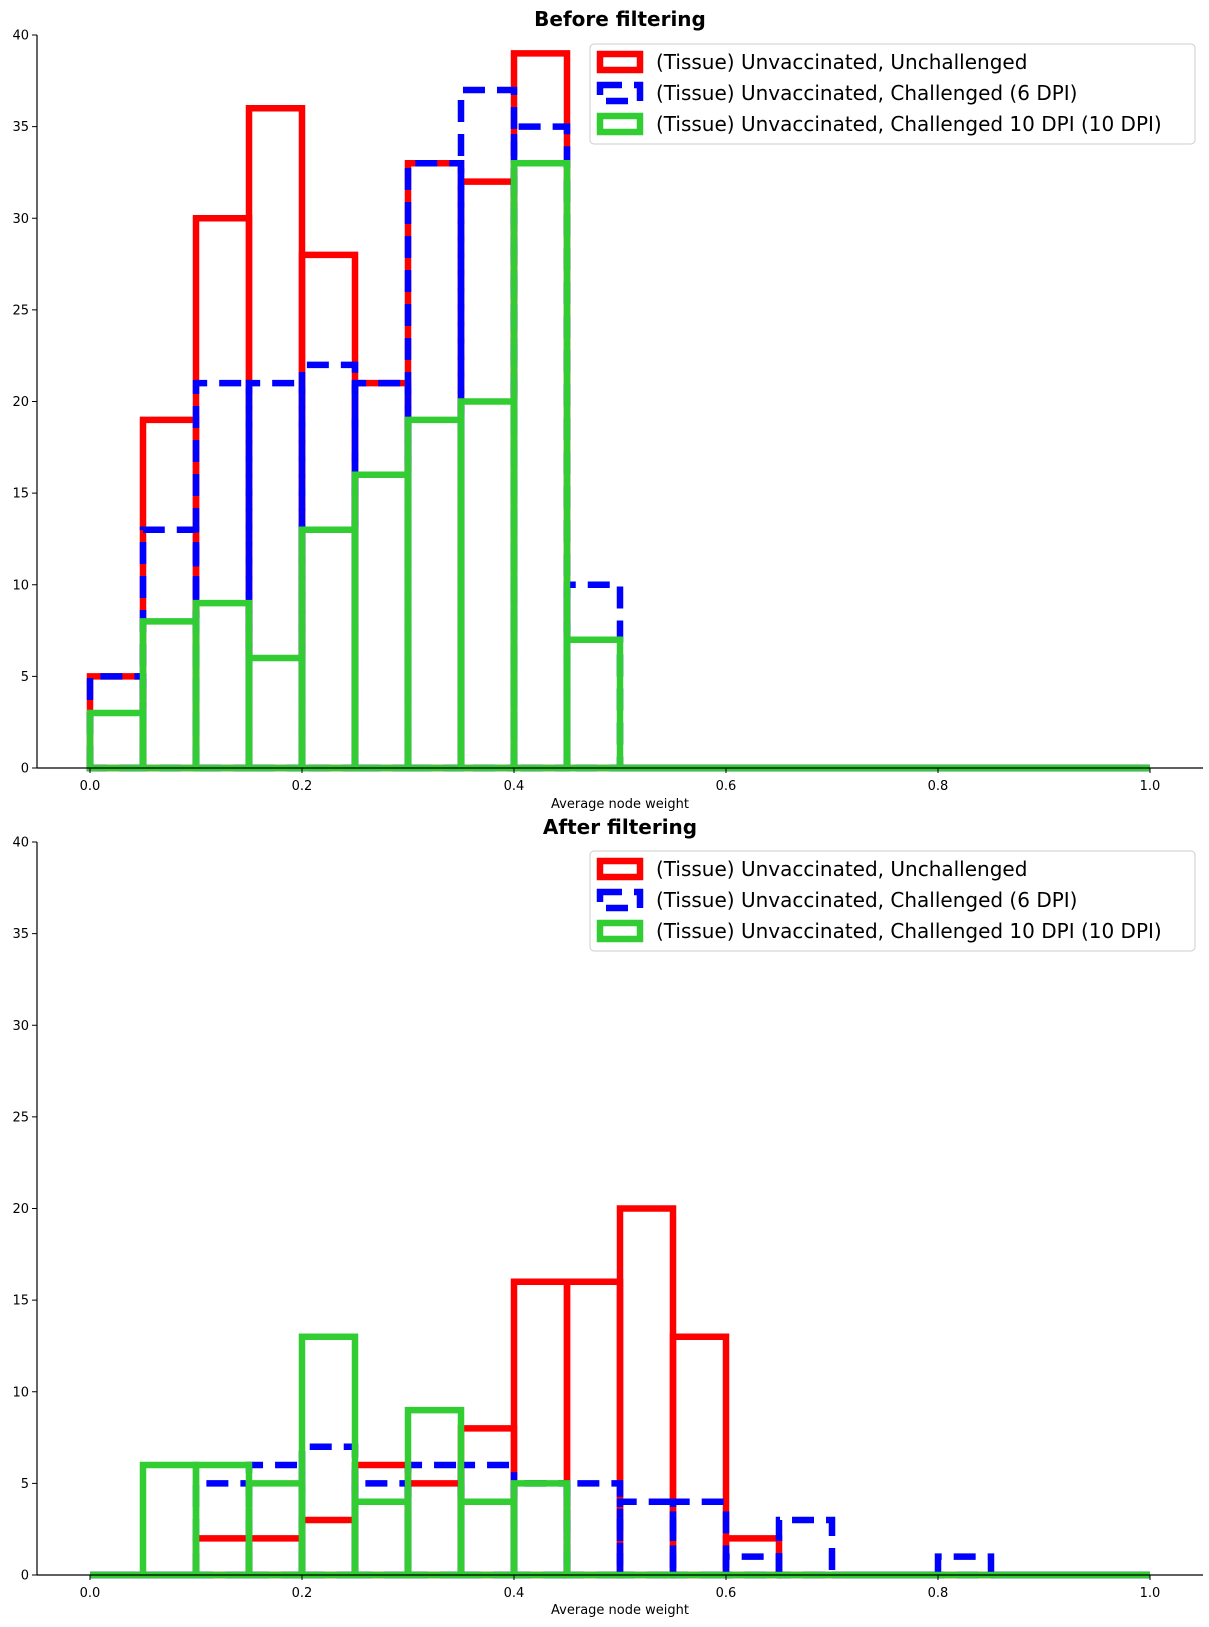 The image size is (1209, 1627). What do you see at coordinates (90, 1593) in the screenshot?
I see `x-tick-label: 0.0` at bounding box center [90, 1593].